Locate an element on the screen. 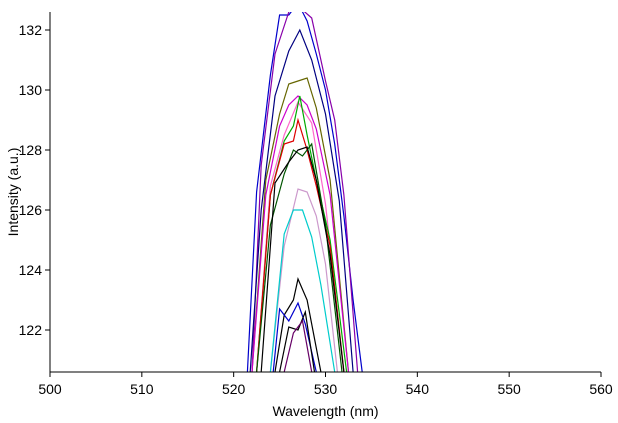 This screenshot has width=618, height=423. x-tick-label-550: 550 is located at coordinates (509, 389).